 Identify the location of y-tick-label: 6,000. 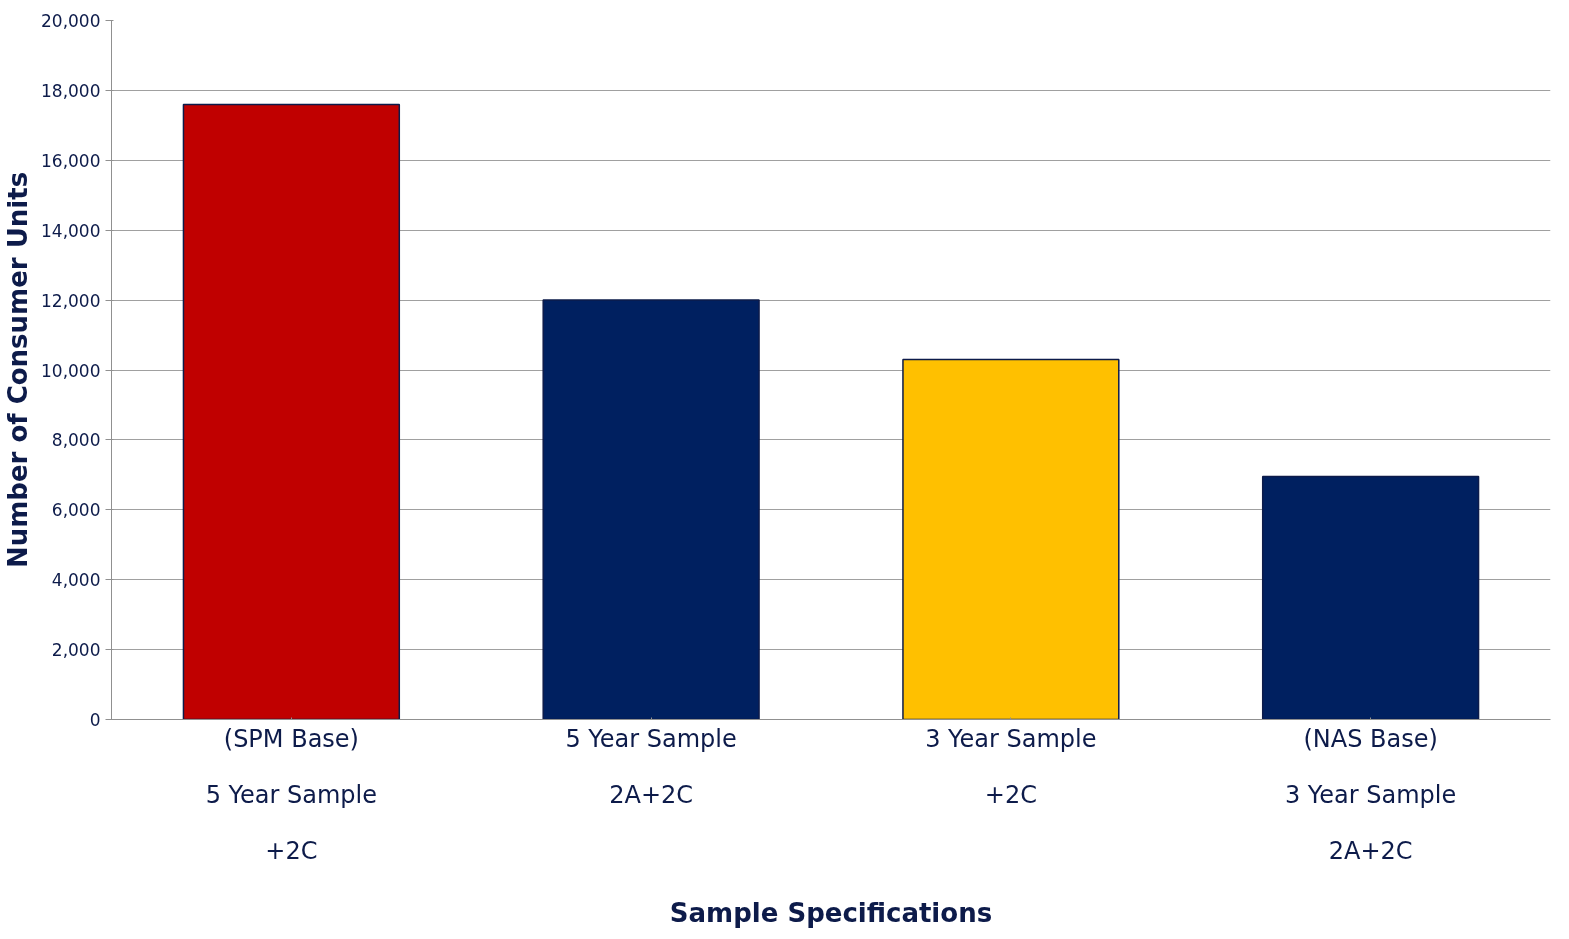
(76, 510).